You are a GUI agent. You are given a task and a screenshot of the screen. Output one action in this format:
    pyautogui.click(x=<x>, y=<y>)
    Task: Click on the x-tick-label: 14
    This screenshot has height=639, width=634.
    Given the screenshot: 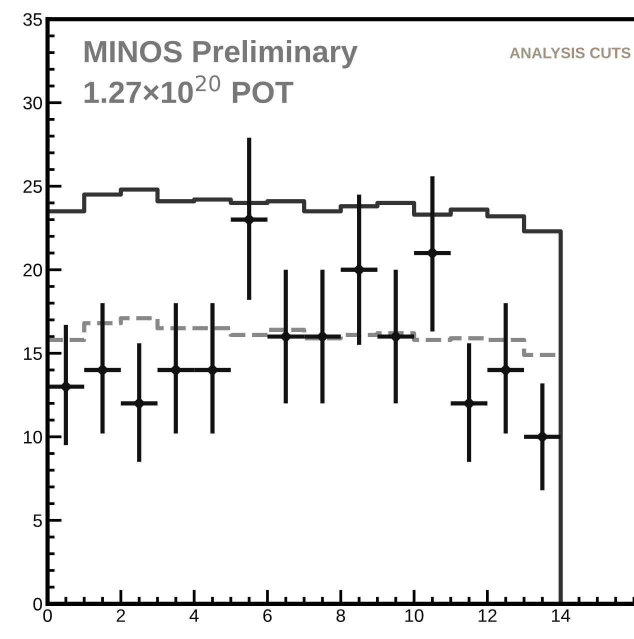 What is the action you would take?
    pyautogui.click(x=561, y=615)
    